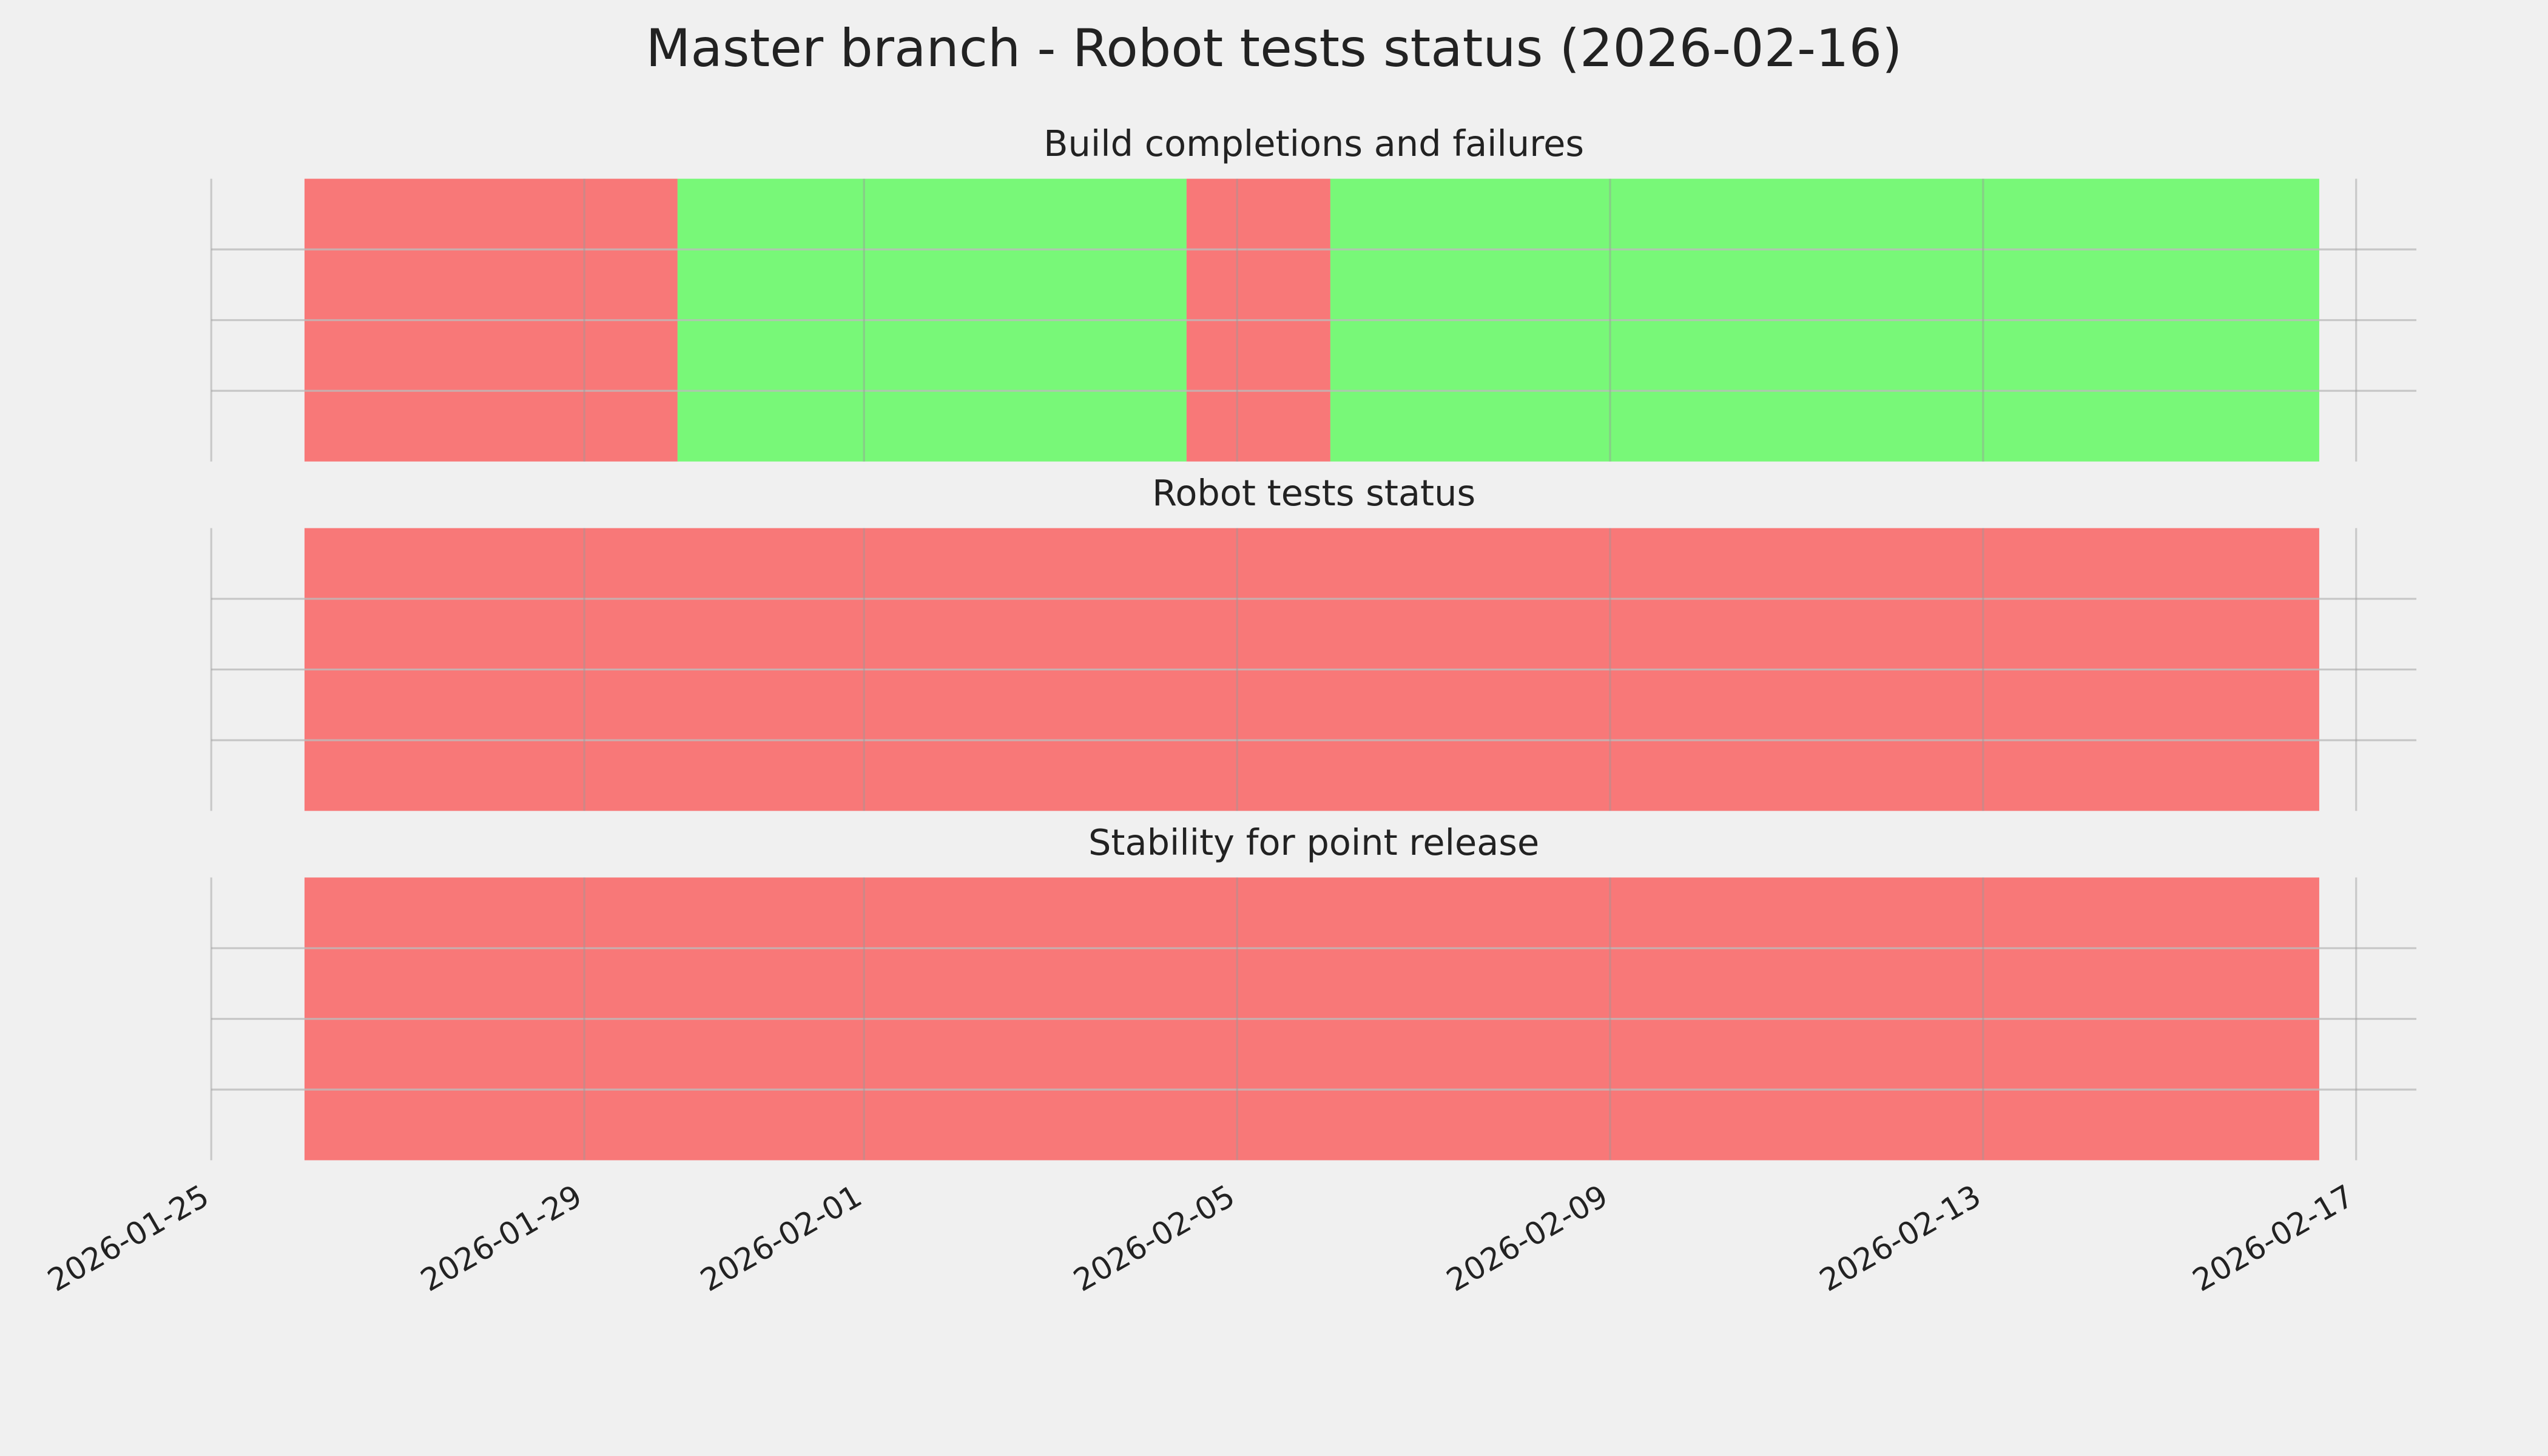 This screenshot has height=1456, width=2548. I want to click on subplot-title: Robot tests status, so click(1313, 493).